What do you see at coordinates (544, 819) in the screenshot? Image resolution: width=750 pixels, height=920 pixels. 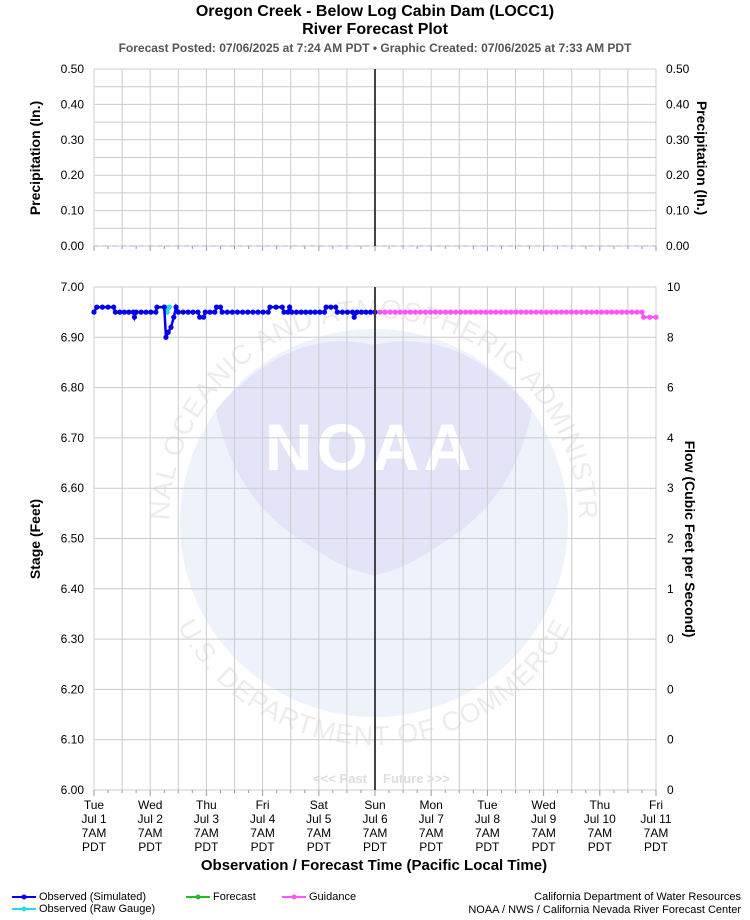 I see `x-tick-label: Jul 9` at bounding box center [544, 819].